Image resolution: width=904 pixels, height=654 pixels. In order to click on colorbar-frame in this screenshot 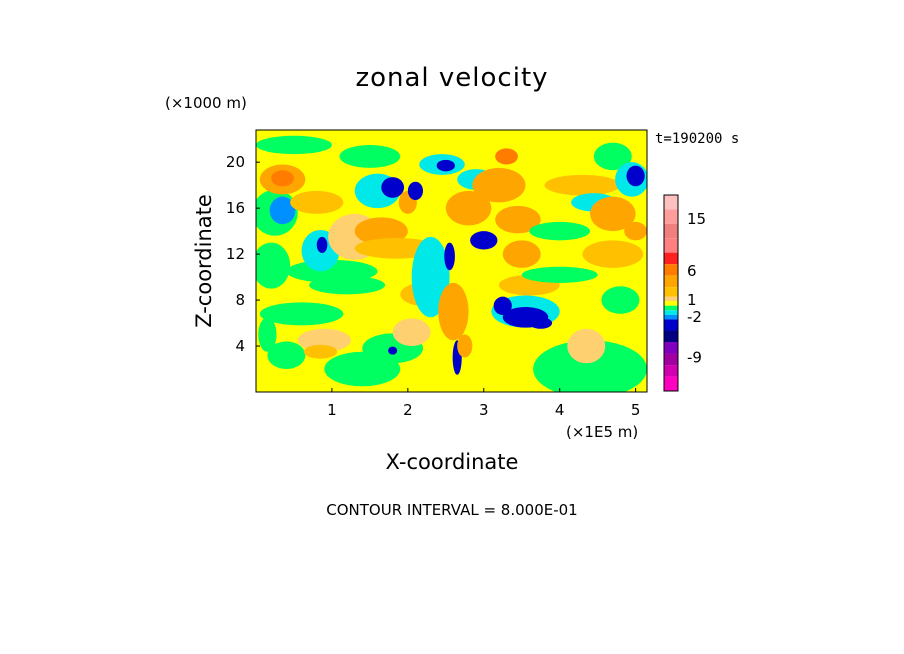, I will do `click(671, 293)`.